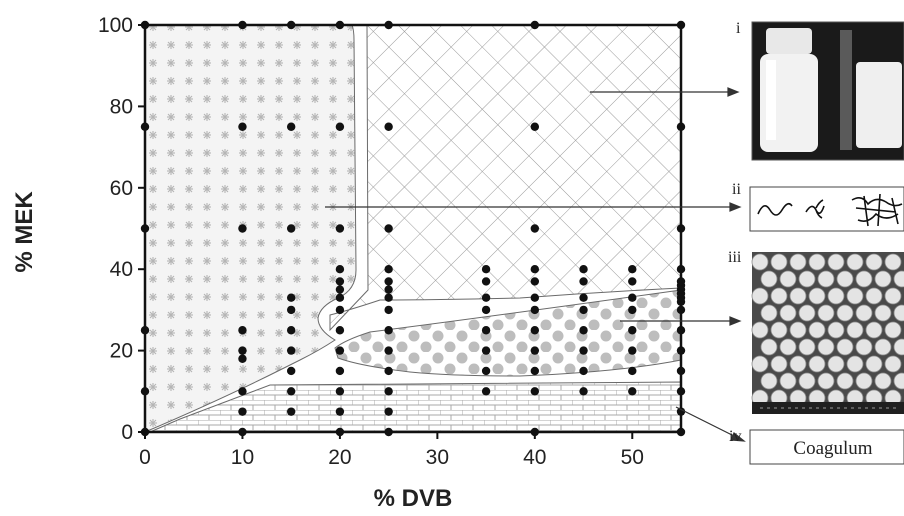 This screenshot has width=904, height=516. Describe the element at coordinates (735, 436) in the screenshot. I see `panel-iv-label: iv` at that location.